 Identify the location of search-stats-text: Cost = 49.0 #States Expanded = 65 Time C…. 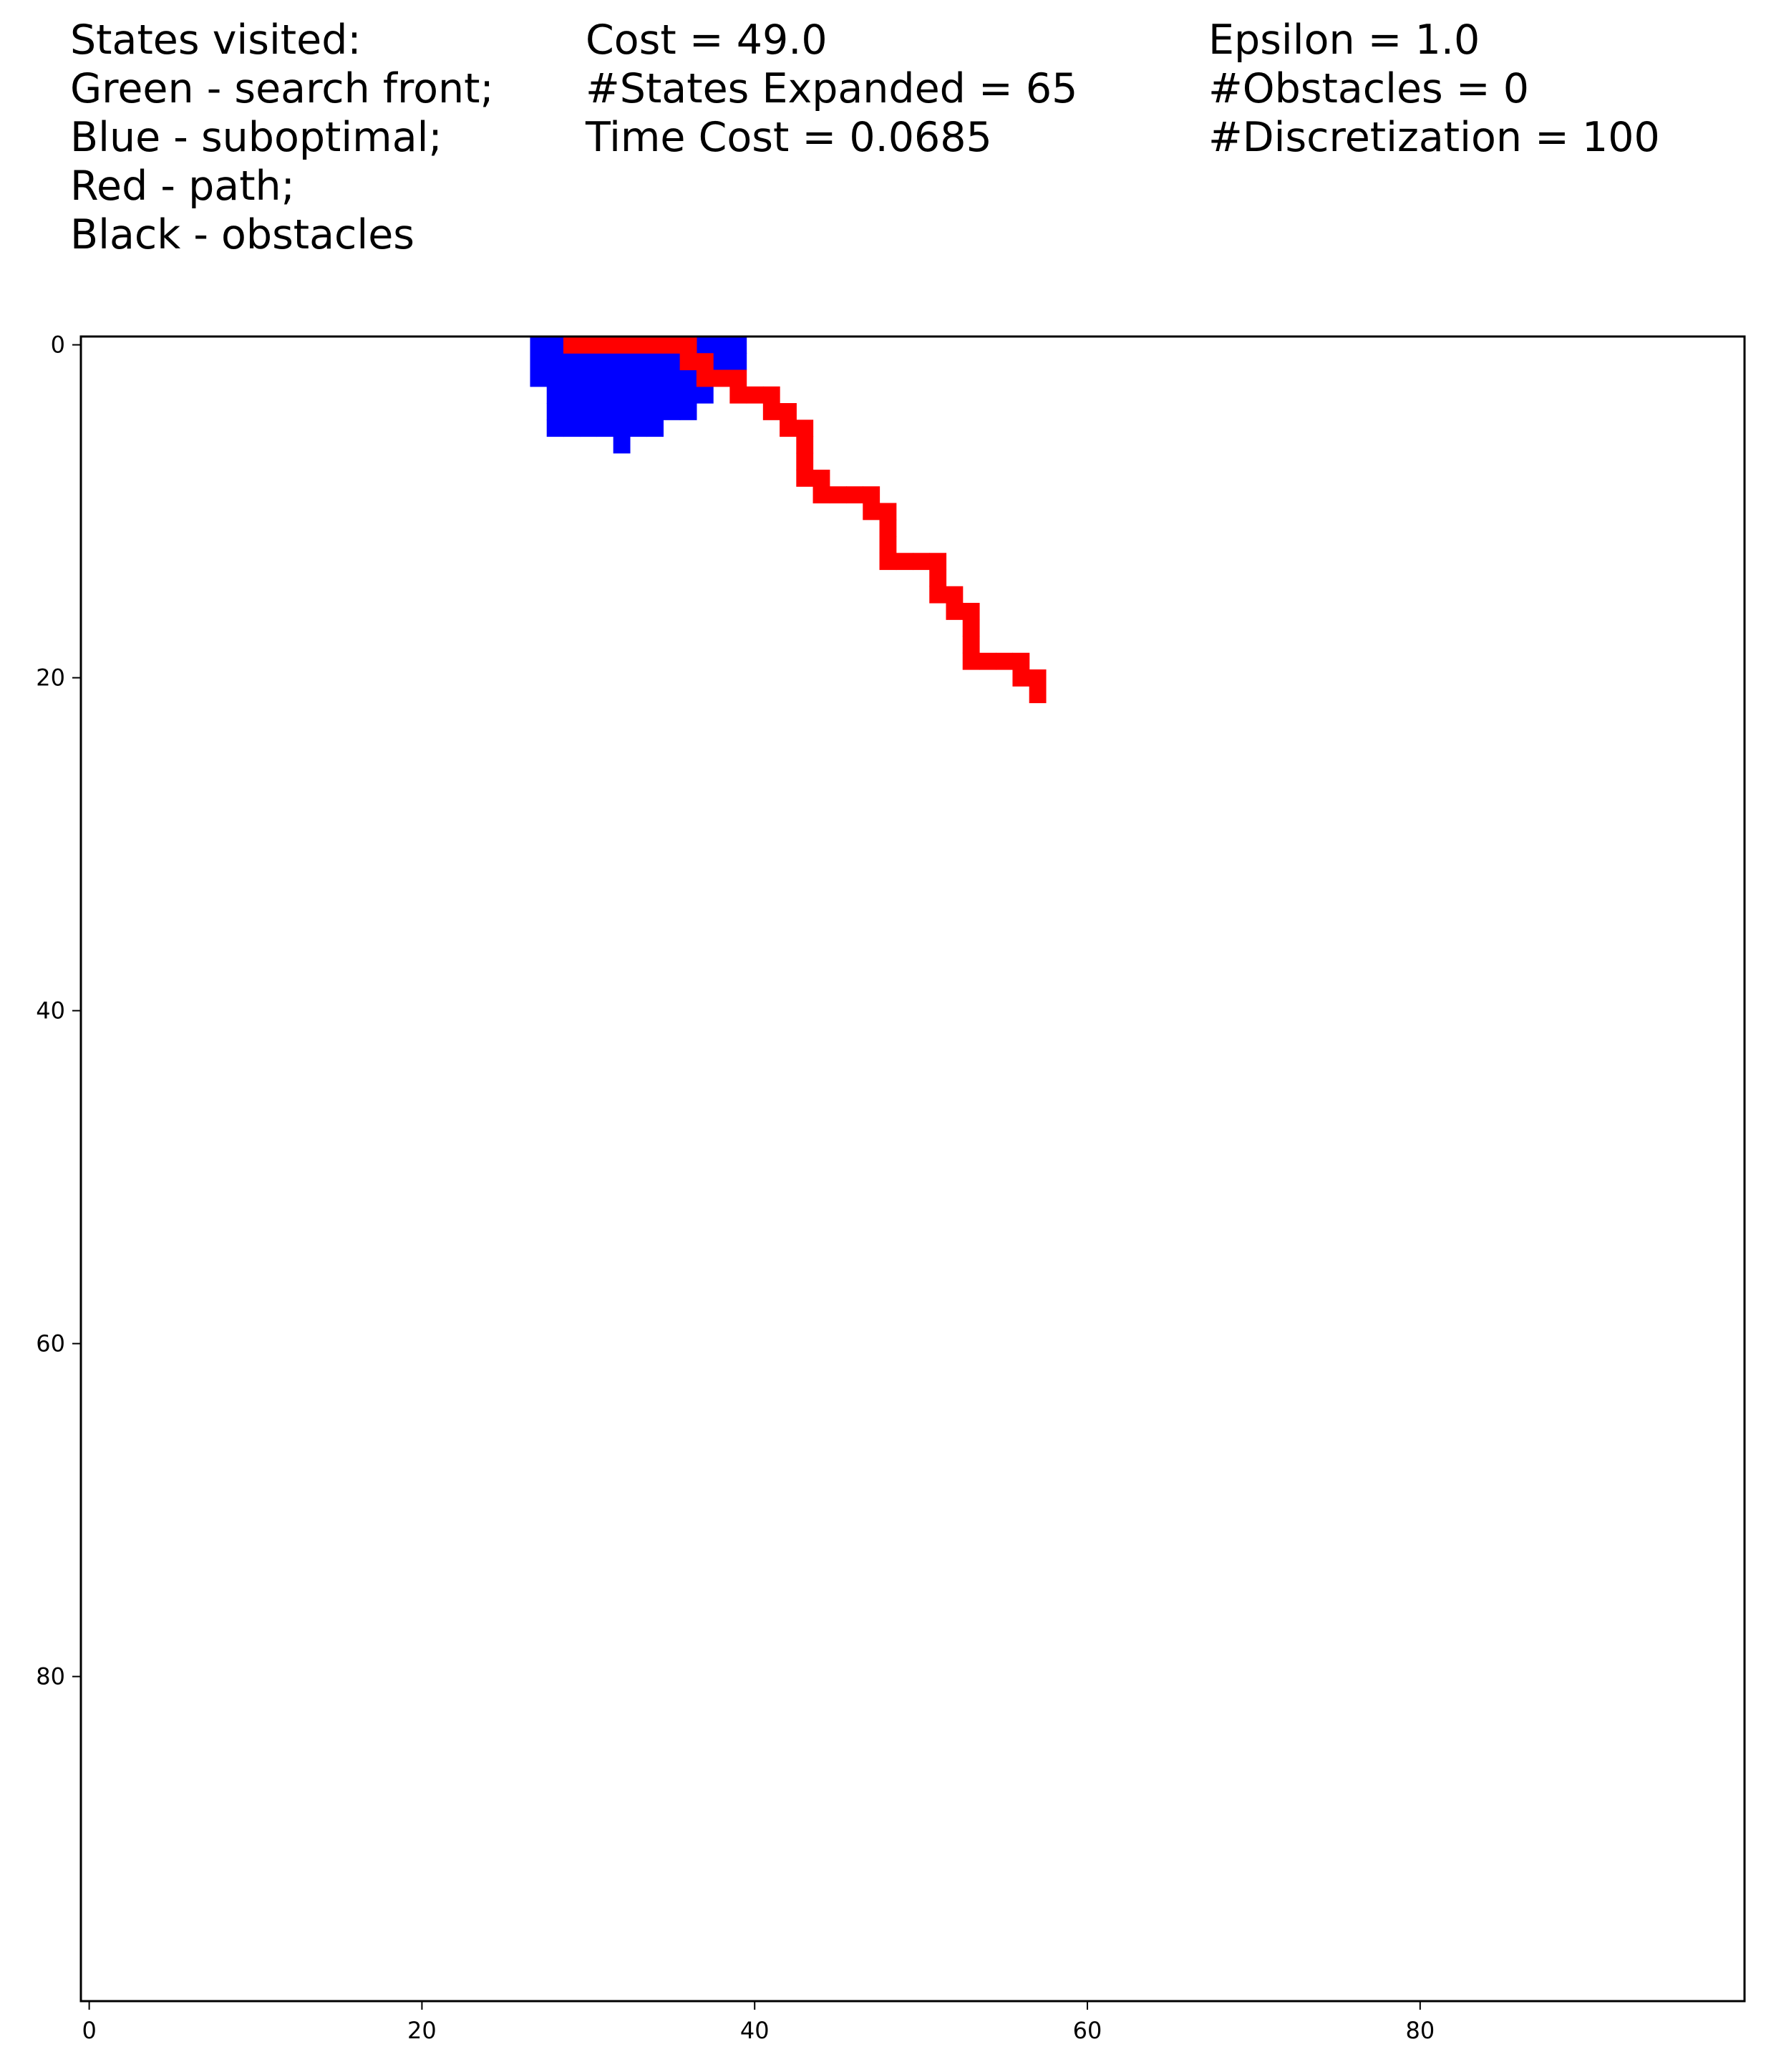
(832, 89).